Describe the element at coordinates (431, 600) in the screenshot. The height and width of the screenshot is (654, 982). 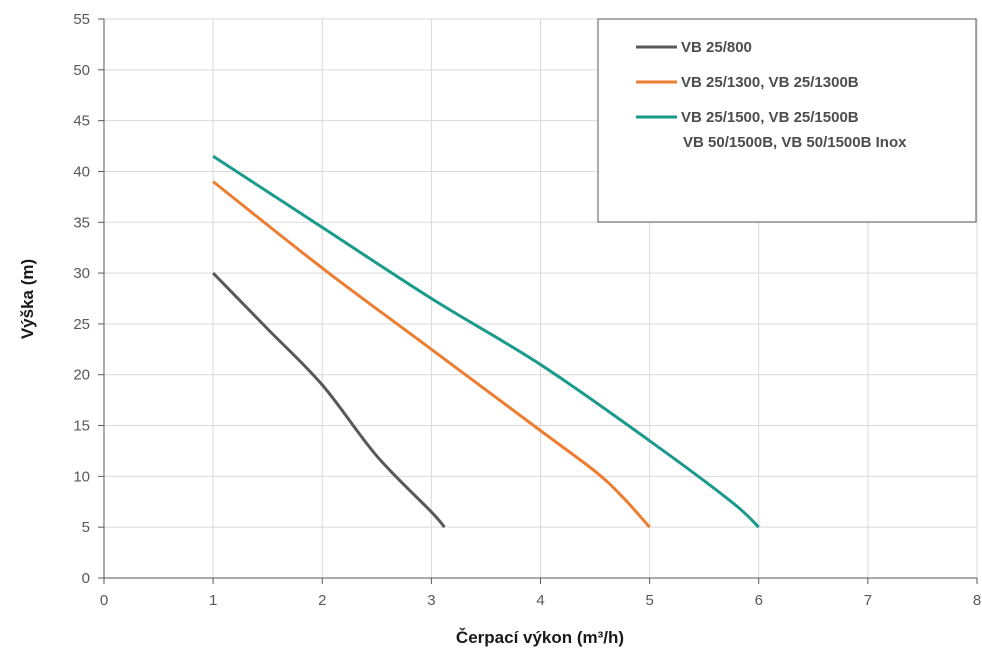
I see `x-tick-label: 3` at that location.